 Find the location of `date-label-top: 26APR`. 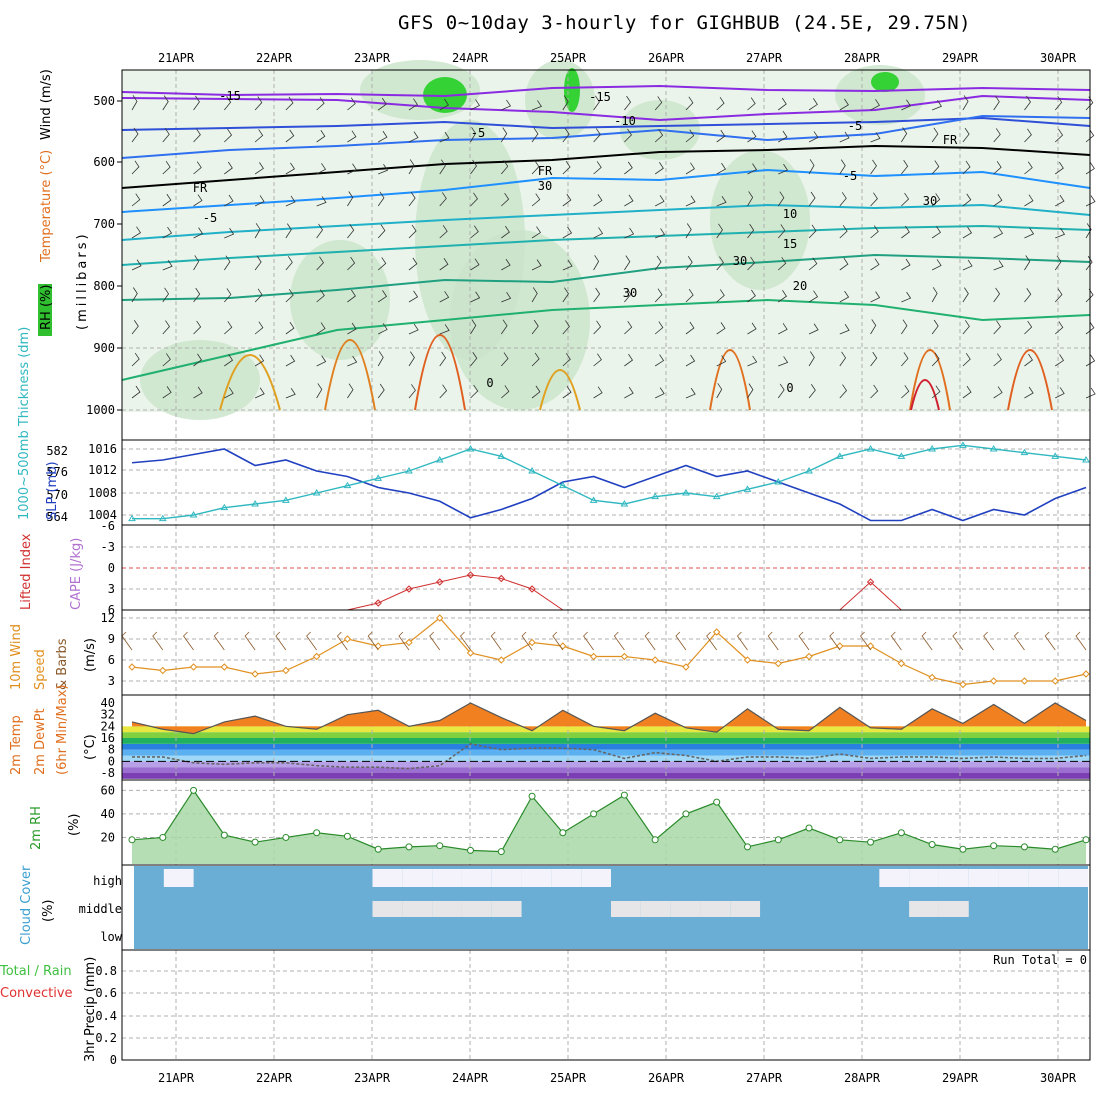

date-label-top: 26APR is located at coordinates (666, 58).